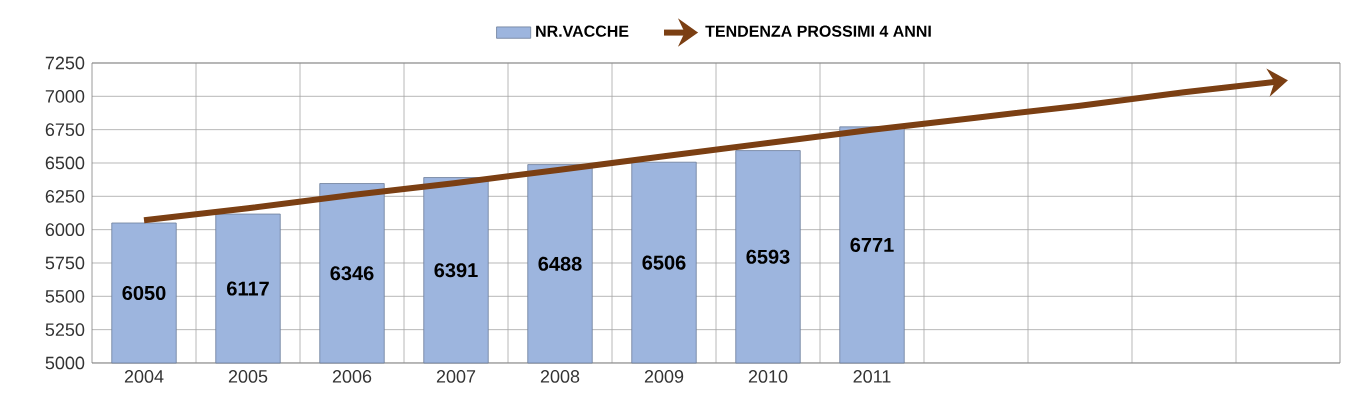  Describe the element at coordinates (248, 376) in the screenshot. I see `x-tick-label: 2005` at that location.